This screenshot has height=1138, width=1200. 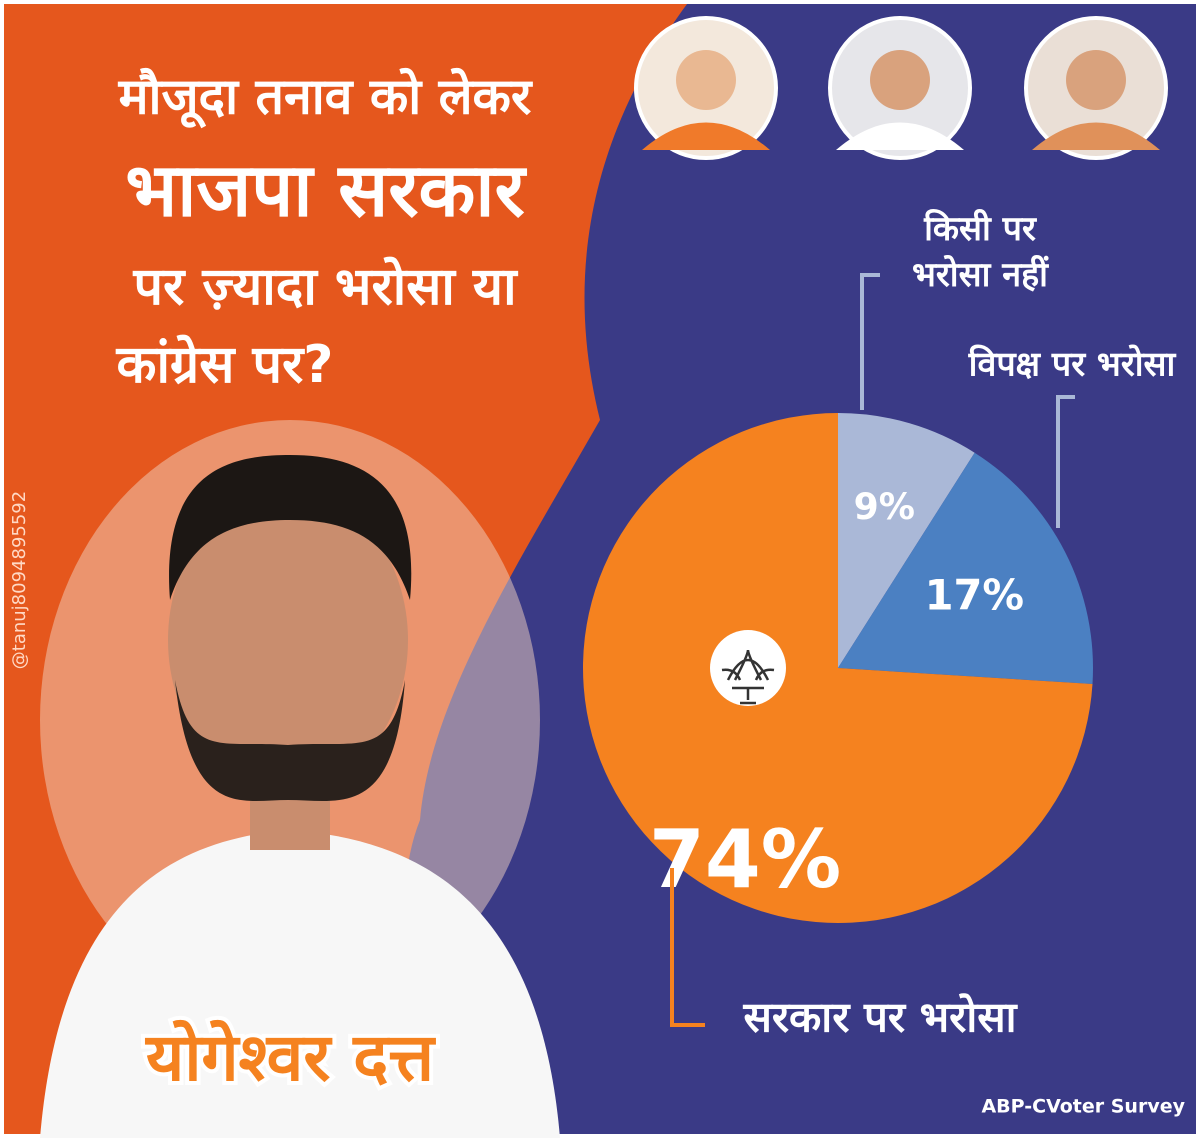 What do you see at coordinates (880, 1017) in the screenshot?
I see `category-label: सरकार पर भरोसा` at bounding box center [880, 1017].